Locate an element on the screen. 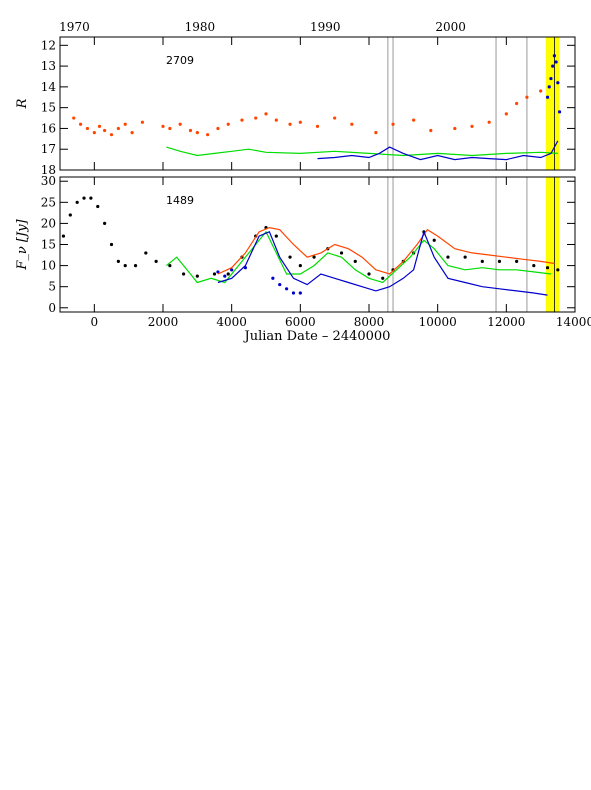  top-series-3-line is located at coordinates (438, 150).